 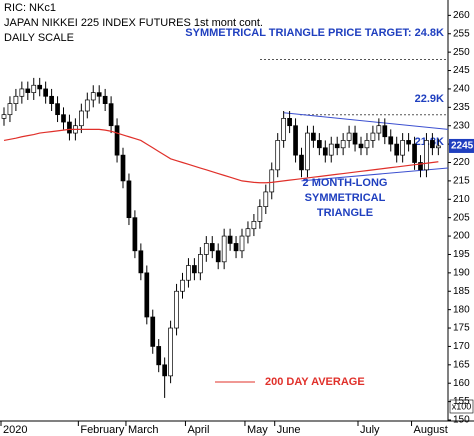 I want to click on x-tick-label: February, so click(x=102, y=430).